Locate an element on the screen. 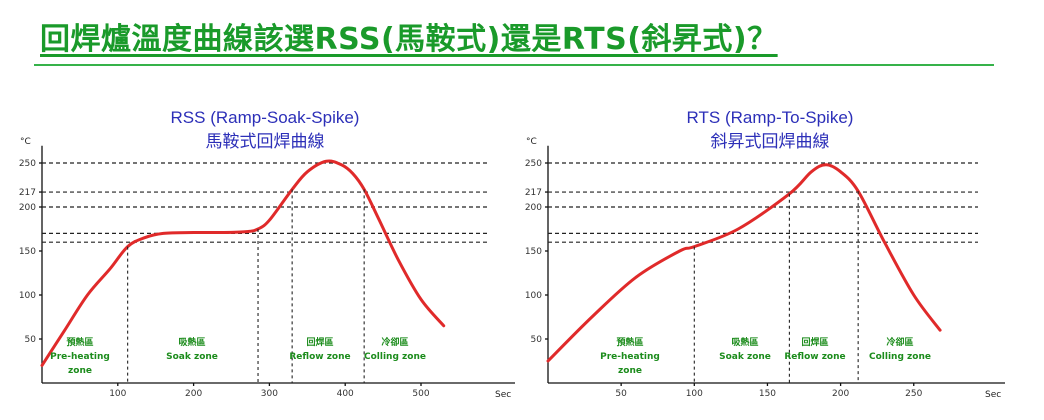 The image size is (1044, 420). rss-chart-title: RSS (Ramp-Soak-Spike) is located at coordinates (265, 117).